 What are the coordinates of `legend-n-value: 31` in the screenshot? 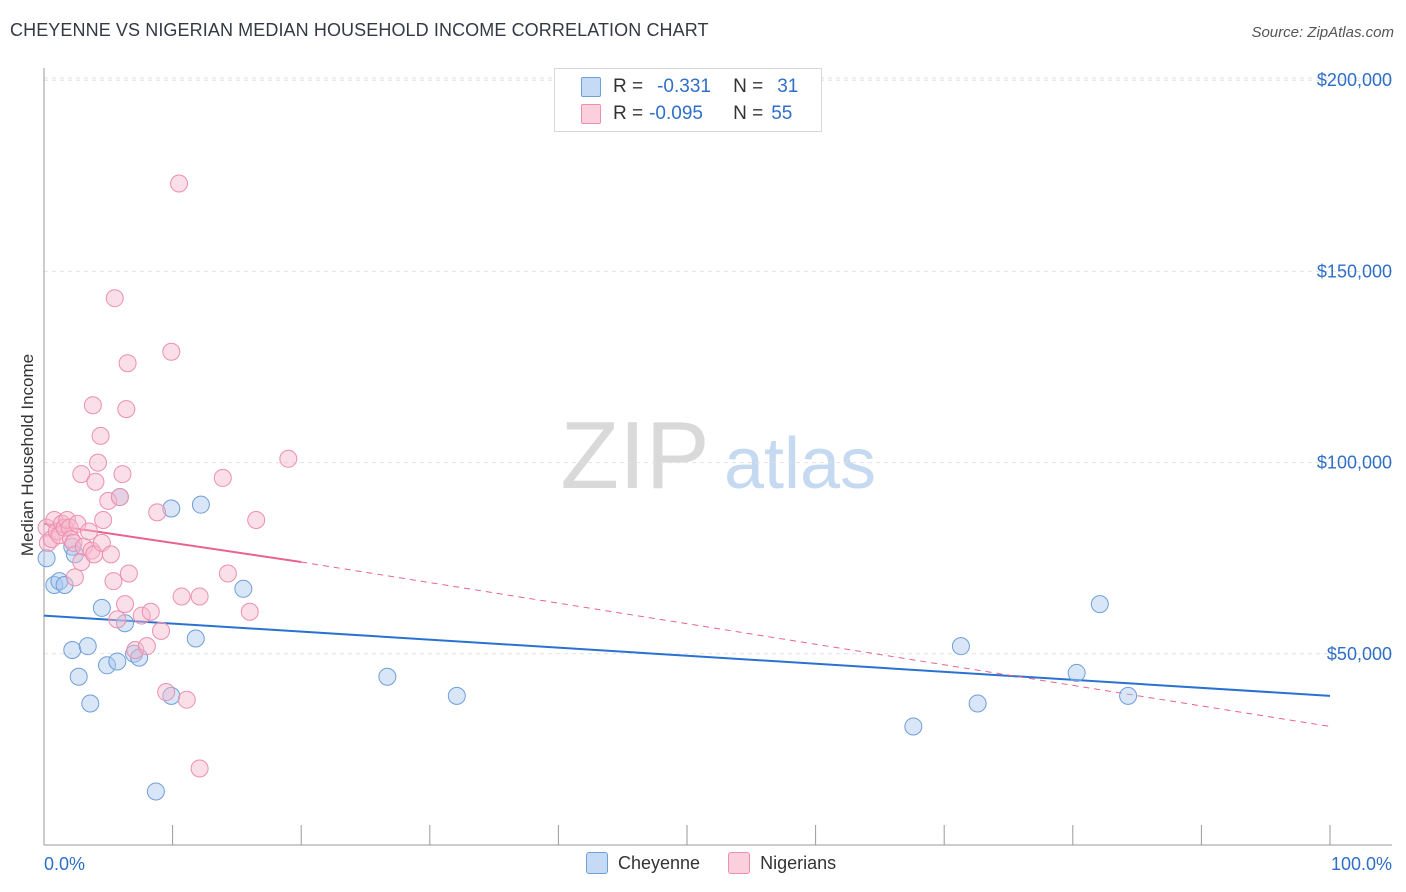 It's located at (788, 86).